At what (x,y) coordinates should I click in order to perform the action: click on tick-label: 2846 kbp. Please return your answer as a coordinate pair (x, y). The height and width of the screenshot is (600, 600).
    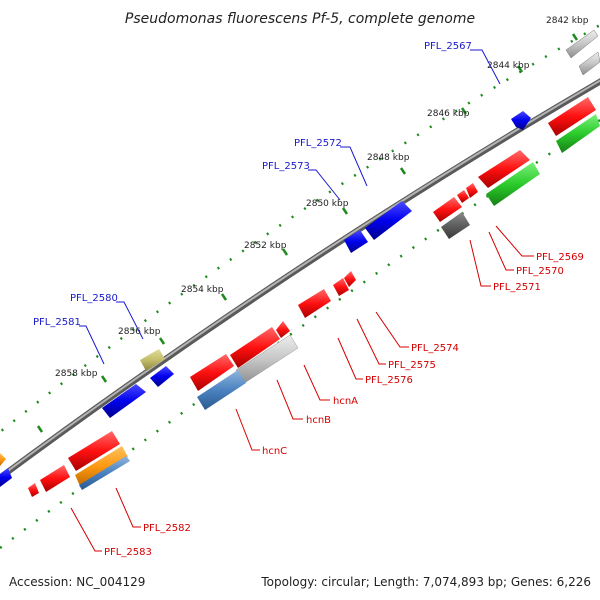
    Looking at the image, I should click on (448, 114).